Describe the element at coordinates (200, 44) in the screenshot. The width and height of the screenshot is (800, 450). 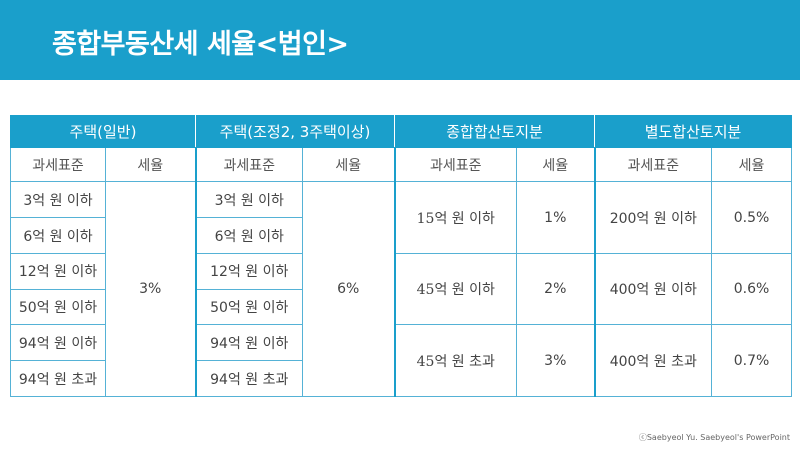
I see `page-title: 종합부동산세 세율<법인>` at that location.